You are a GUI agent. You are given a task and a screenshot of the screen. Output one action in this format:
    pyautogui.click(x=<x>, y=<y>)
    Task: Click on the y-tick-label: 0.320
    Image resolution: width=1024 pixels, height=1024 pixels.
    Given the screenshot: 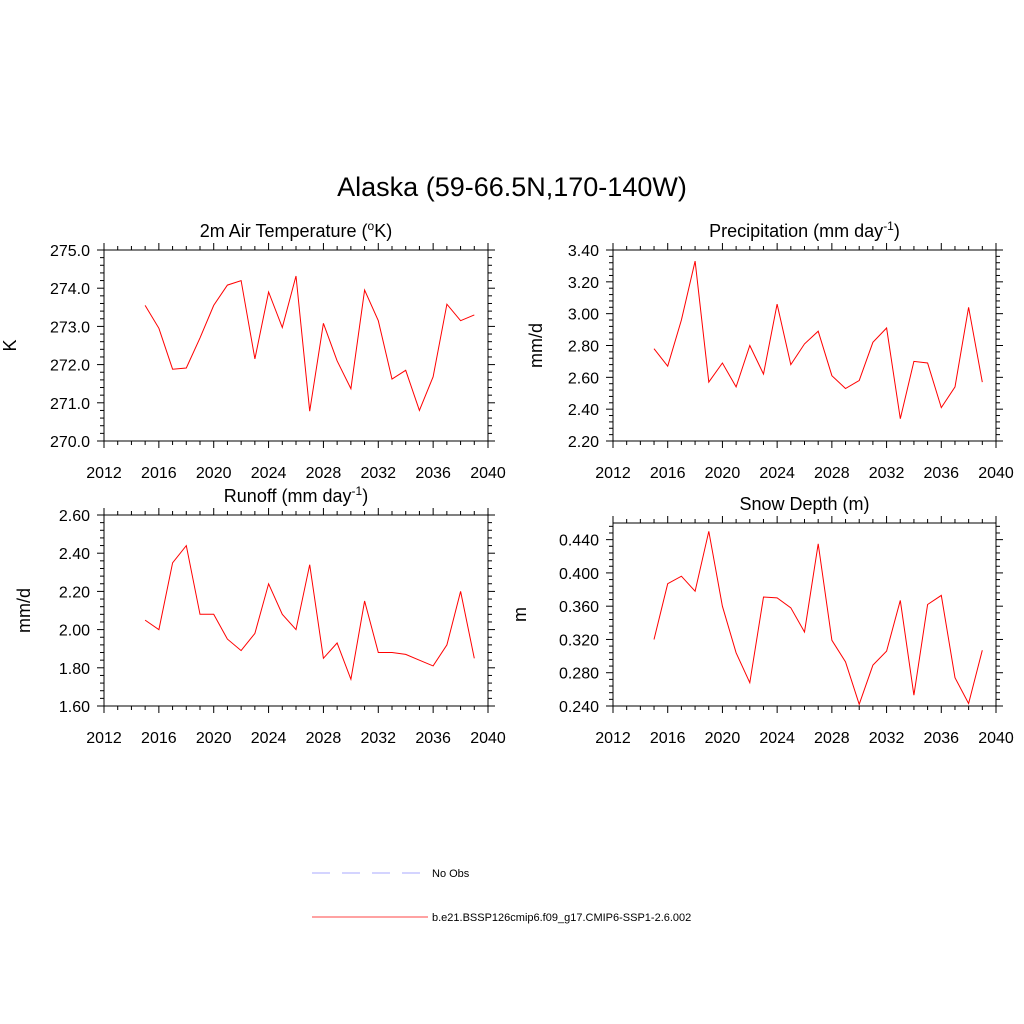 What is the action you would take?
    pyautogui.click(x=579, y=640)
    